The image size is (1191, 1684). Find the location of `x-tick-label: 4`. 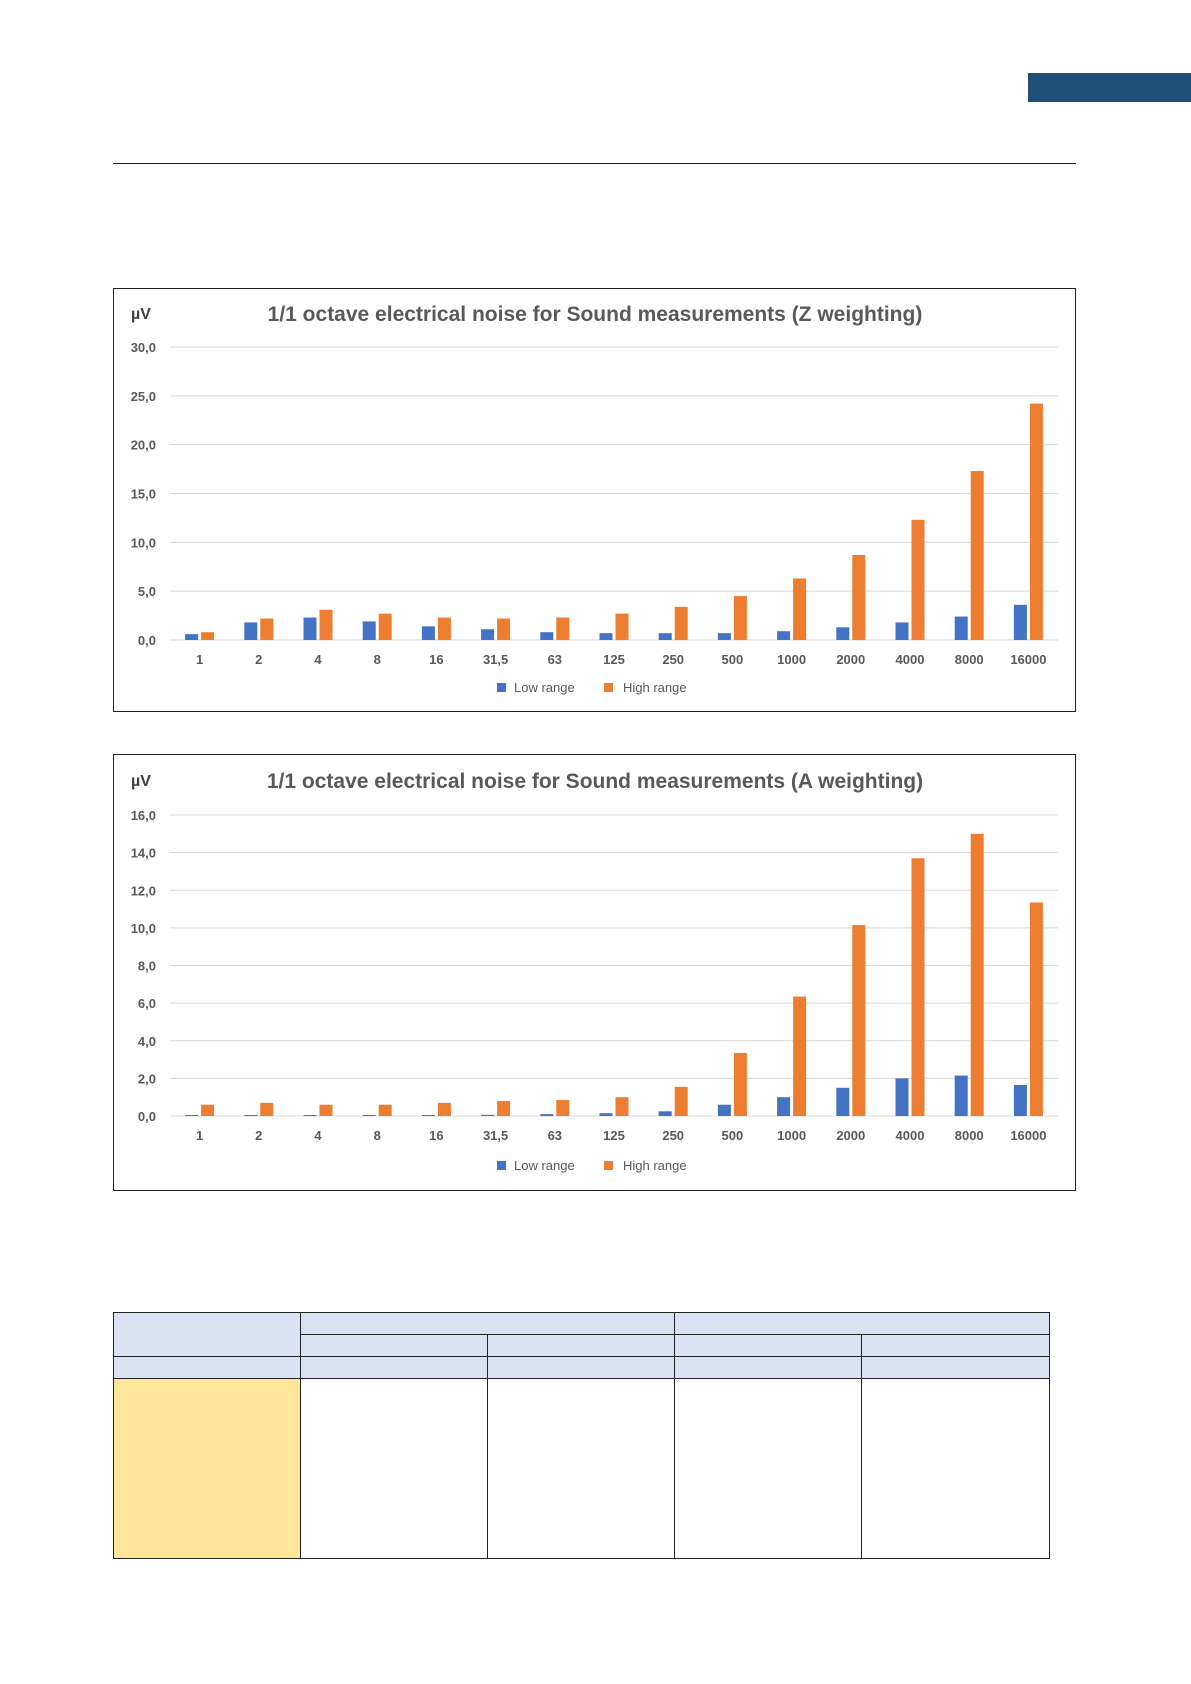

x-tick-label: 4 is located at coordinates (318, 659).